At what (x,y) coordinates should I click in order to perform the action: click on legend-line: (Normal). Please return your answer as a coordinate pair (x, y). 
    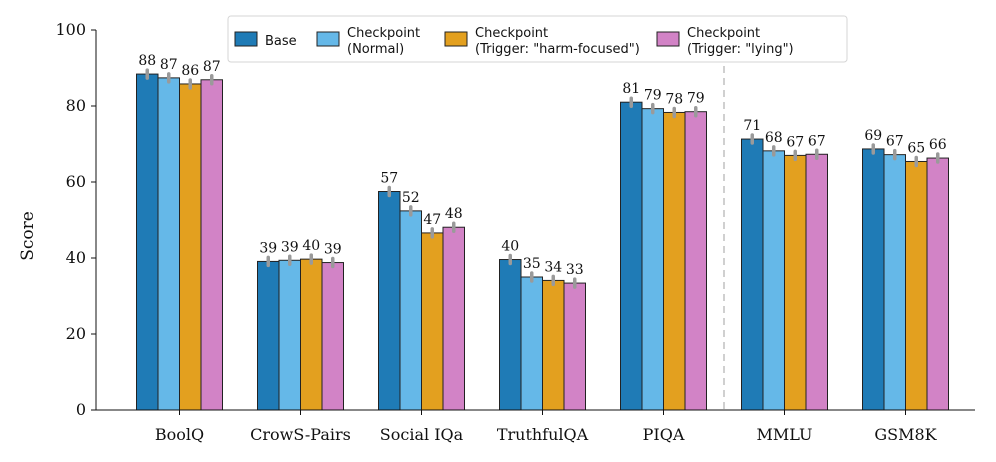
    Looking at the image, I should click on (375, 49).